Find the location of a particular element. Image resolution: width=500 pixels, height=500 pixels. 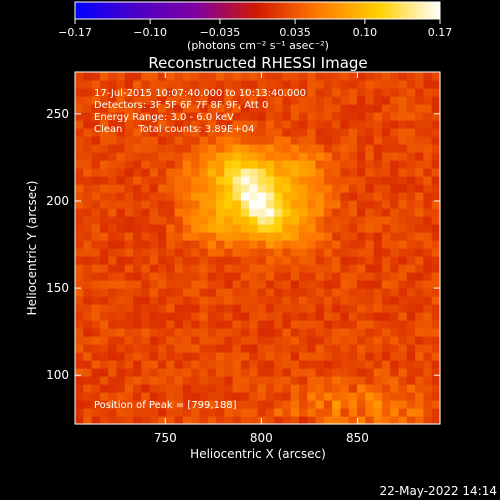

chart-title: Reconstructed RHESSI Image is located at coordinates (257, 63).